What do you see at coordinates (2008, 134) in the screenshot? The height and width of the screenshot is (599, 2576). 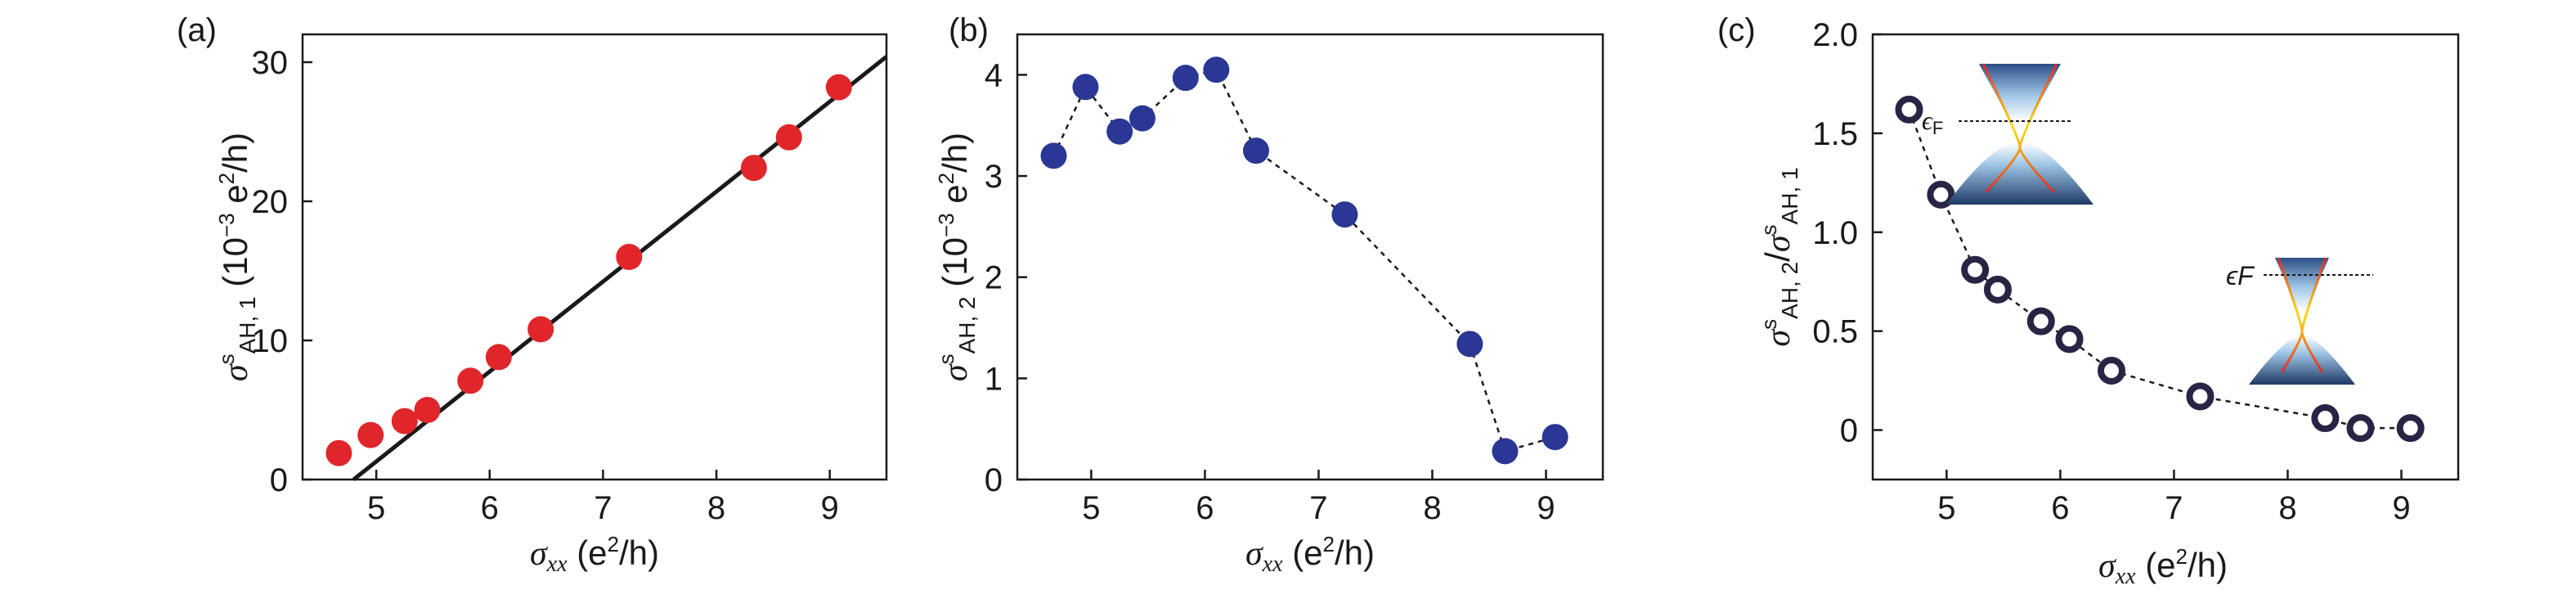 I see `band-diagram-inset-1: ϵF` at bounding box center [2008, 134].